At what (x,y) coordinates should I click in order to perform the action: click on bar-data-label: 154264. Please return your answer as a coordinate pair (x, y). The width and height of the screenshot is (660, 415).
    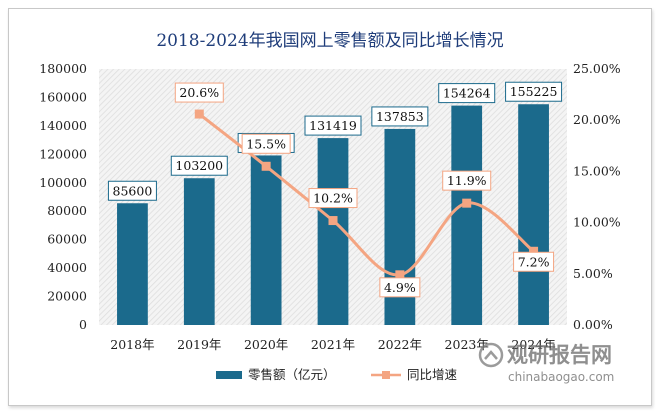
    Looking at the image, I should click on (467, 93).